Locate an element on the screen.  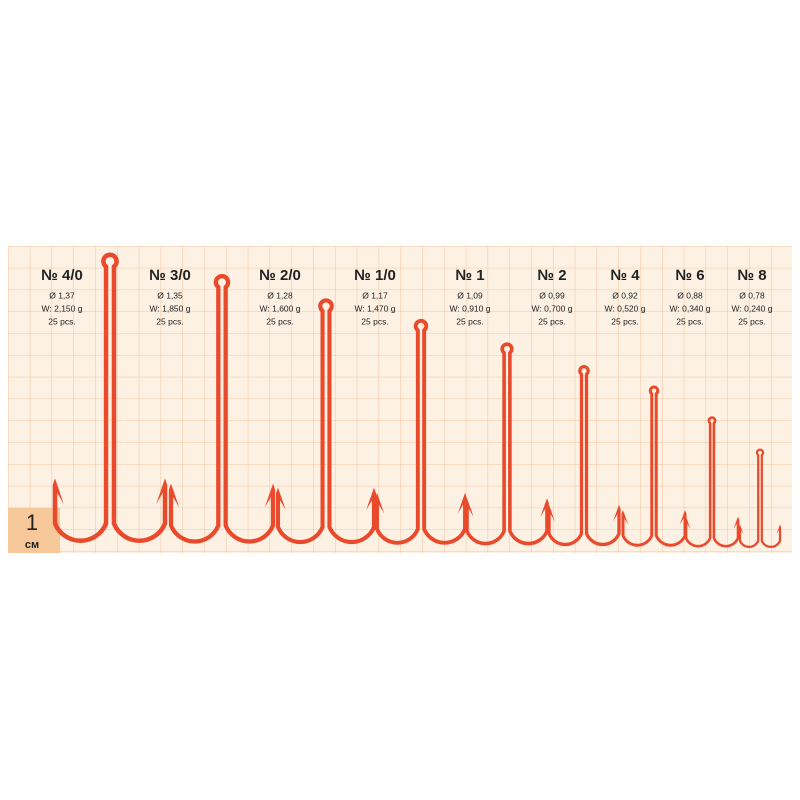
scale-unit: см is located at coordinates (32, 545).